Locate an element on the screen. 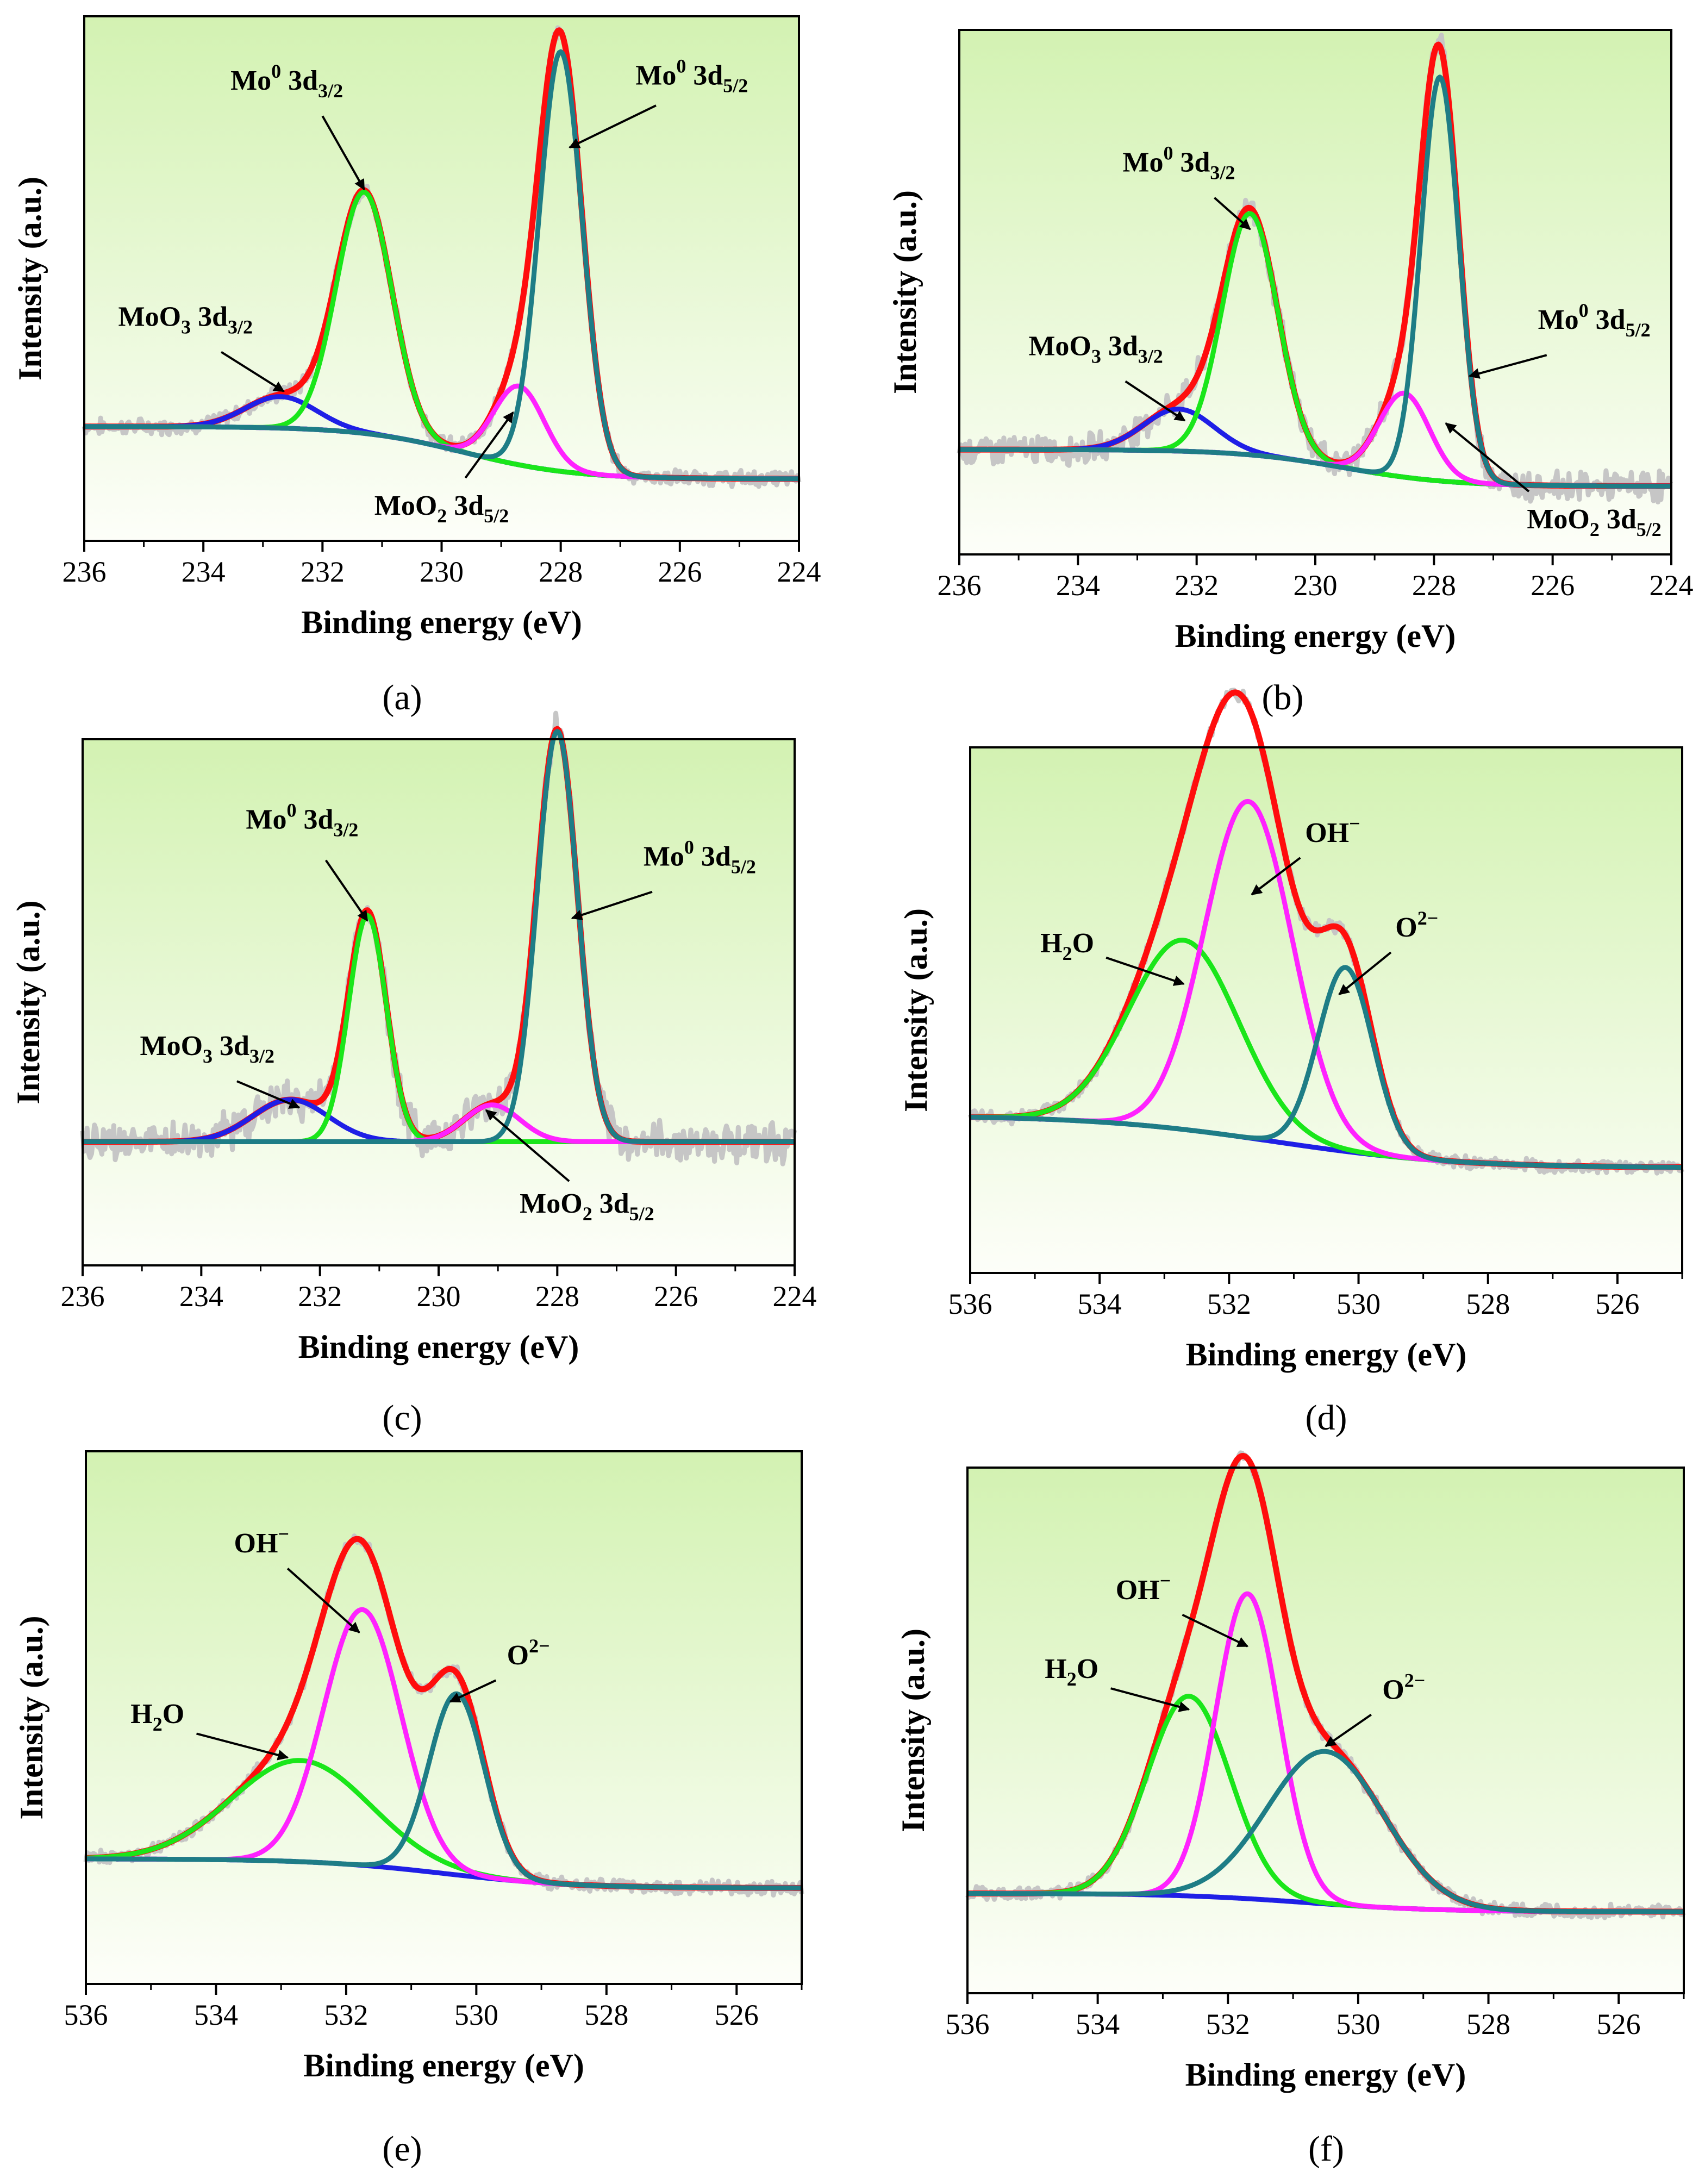 The width and height of the screenshot is (1705, 2184). panel-caption: (d) is located at coordinates (1326, 1418).